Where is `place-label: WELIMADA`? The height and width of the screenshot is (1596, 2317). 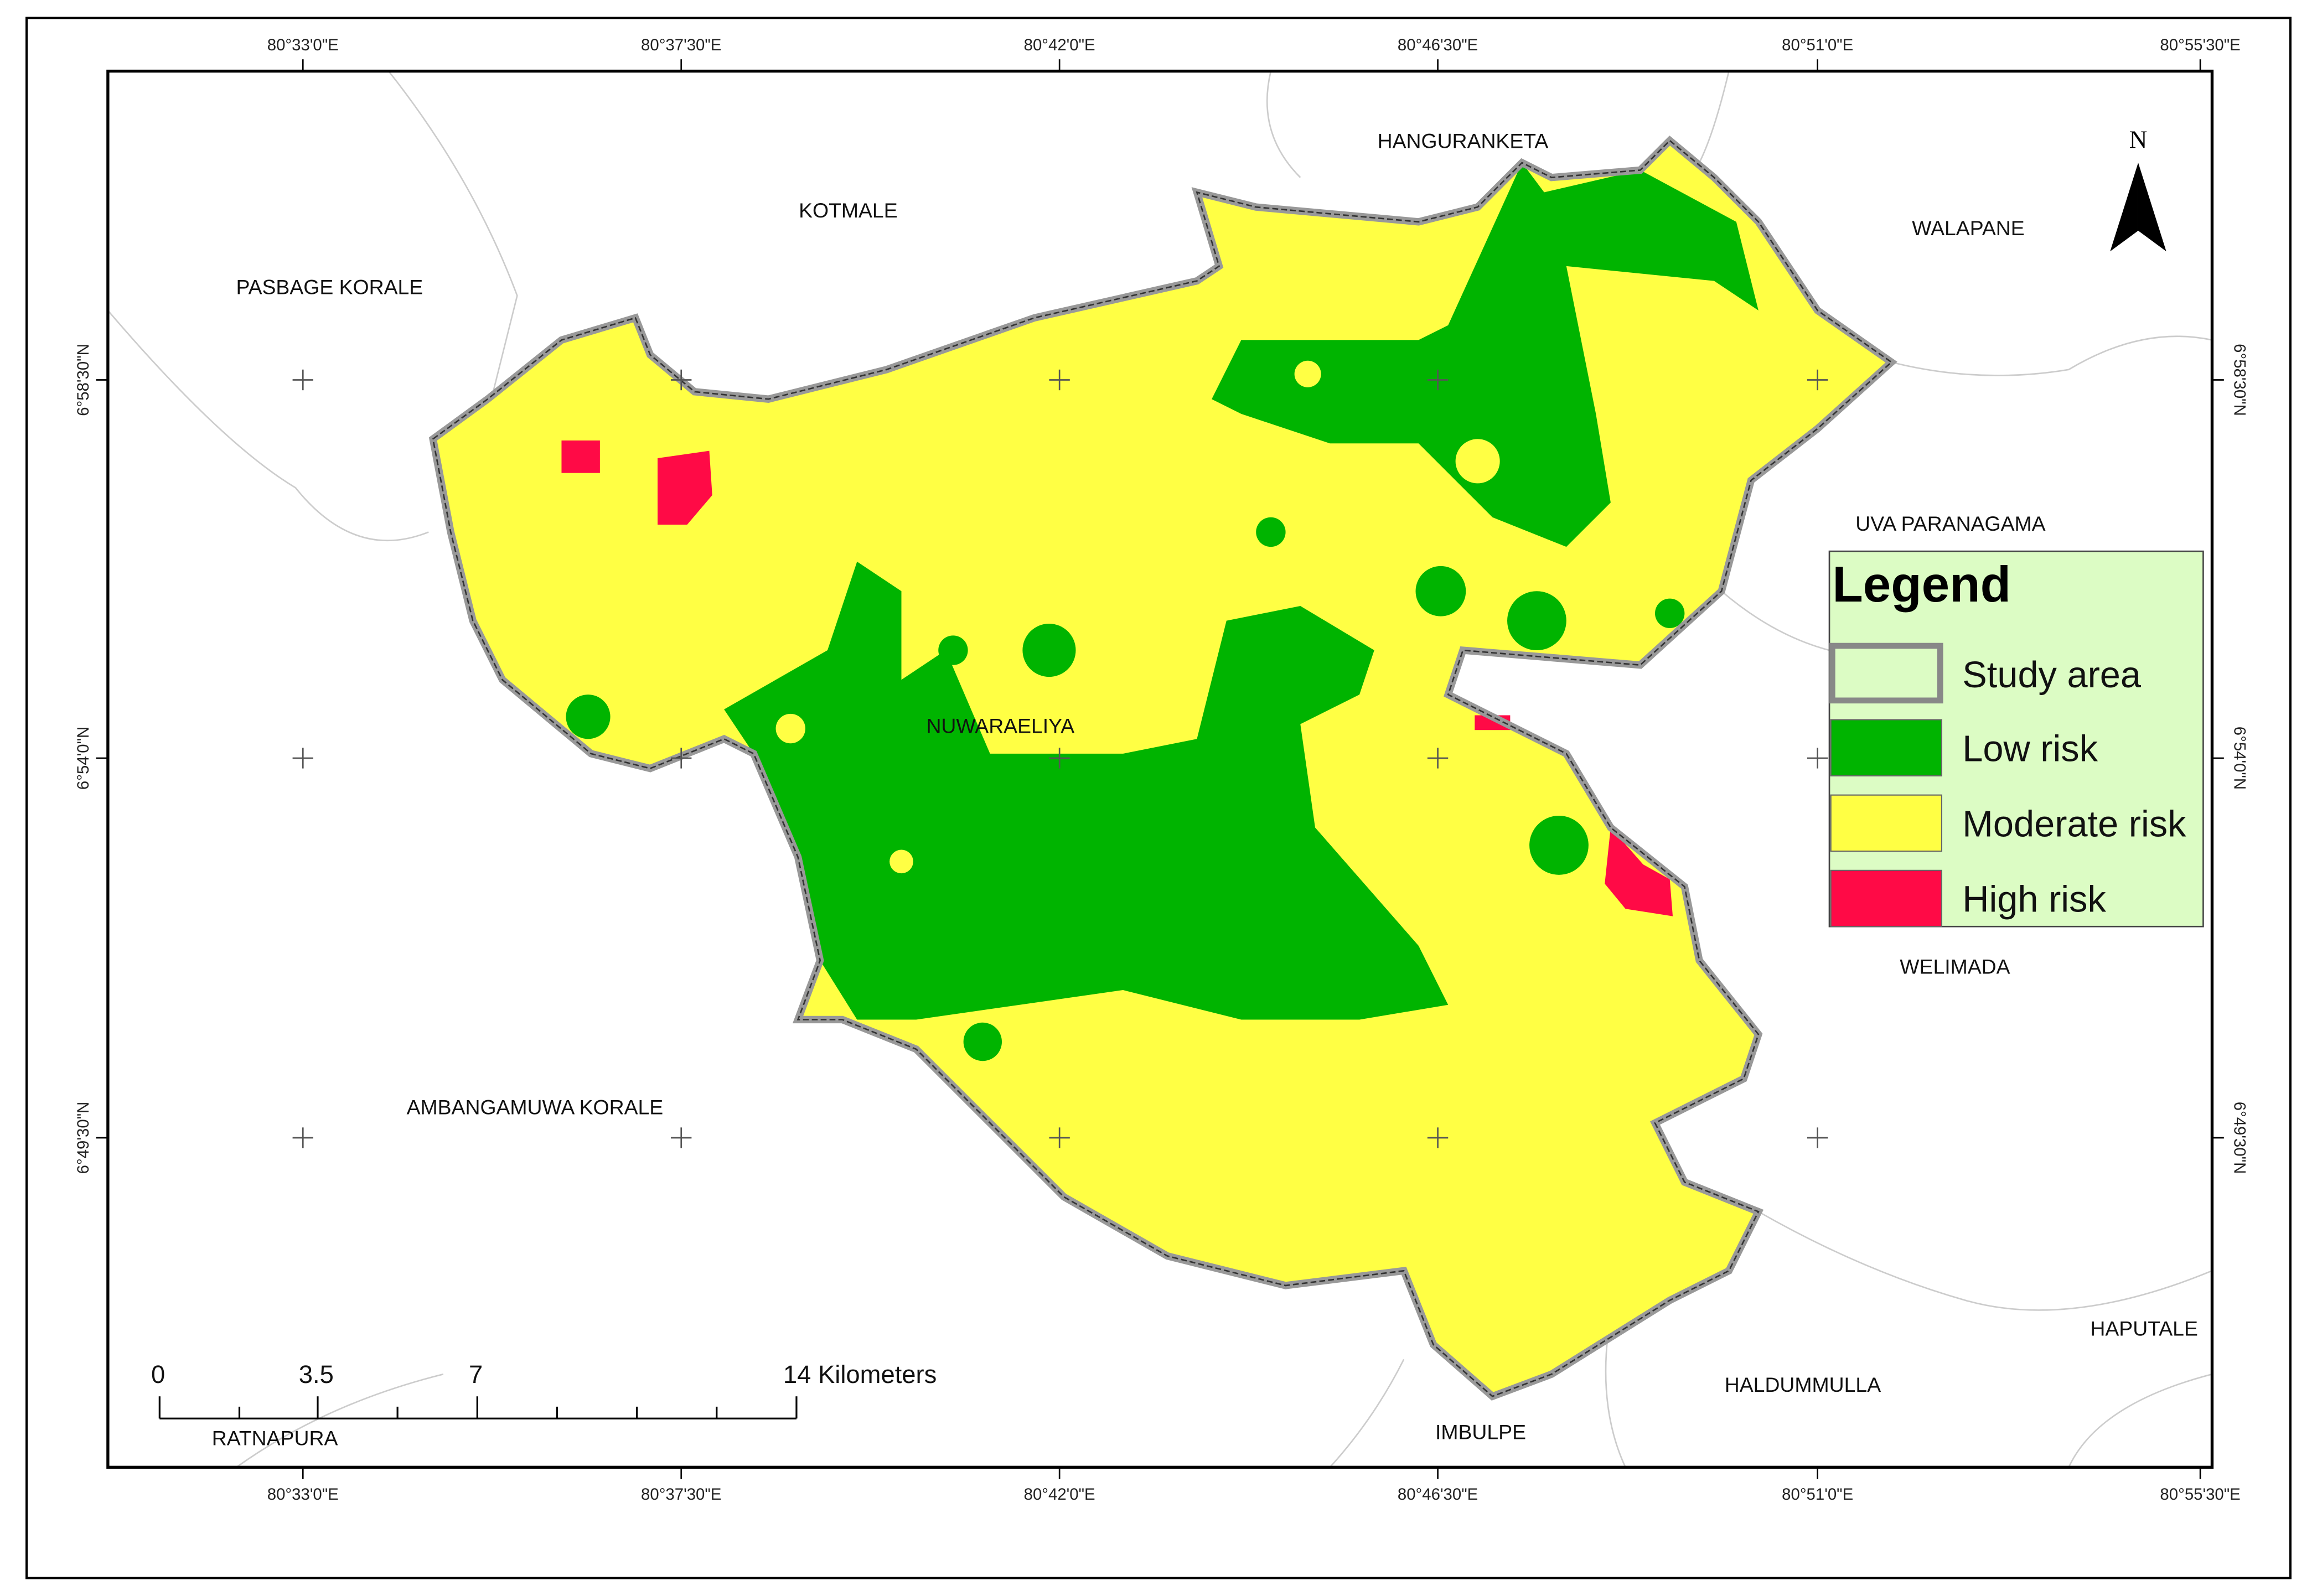 place-label: WELIMADA is located at coordinates (1955, 966).